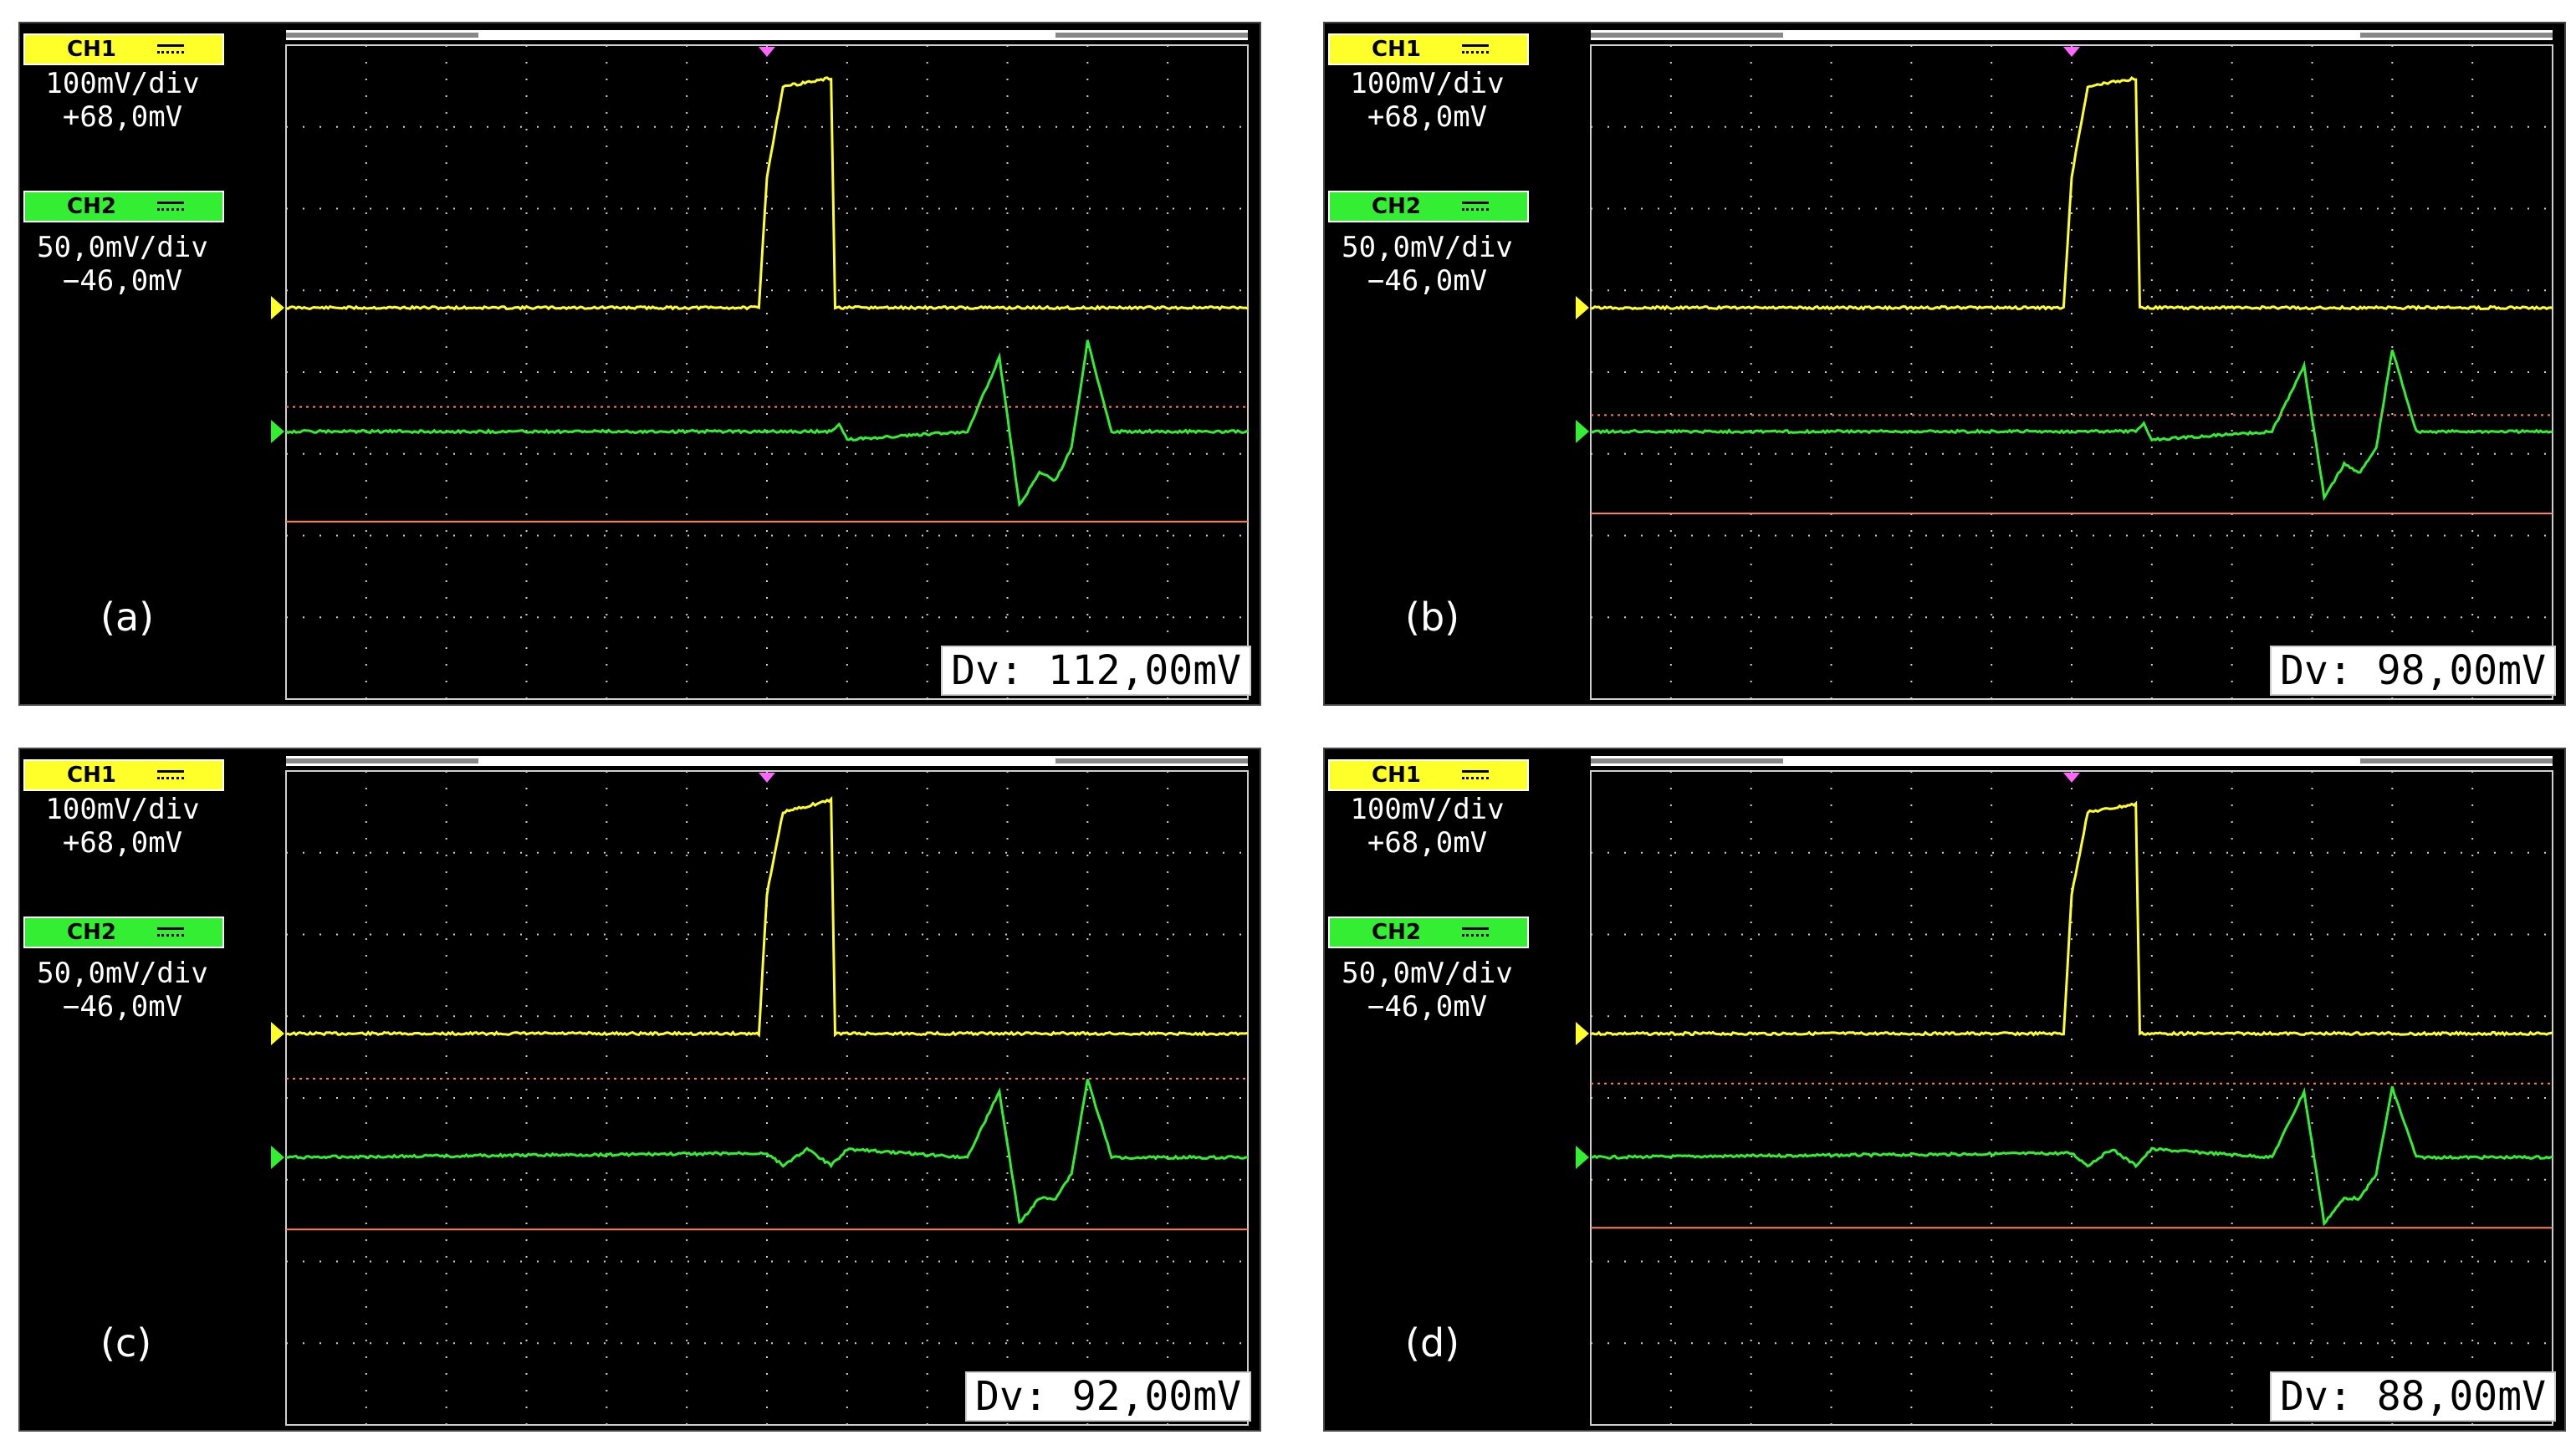 This screenshot has height=1445, width=2576. Describe the element at coordinates (1108, 1396) in the screenshot. I see `delta-voltage-readout: Dv: 92,00mV` at that location.